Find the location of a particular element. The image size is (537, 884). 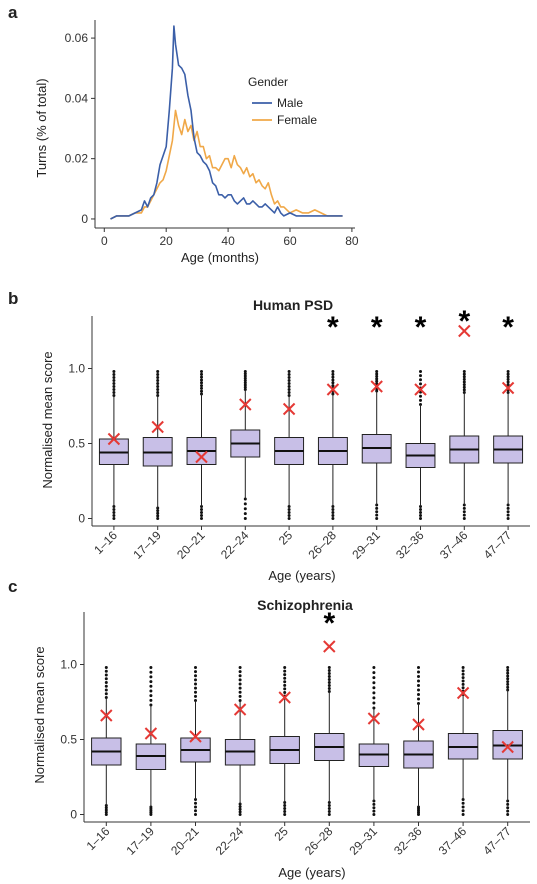

panel-label-b: b is located at coordinates (13, 298).